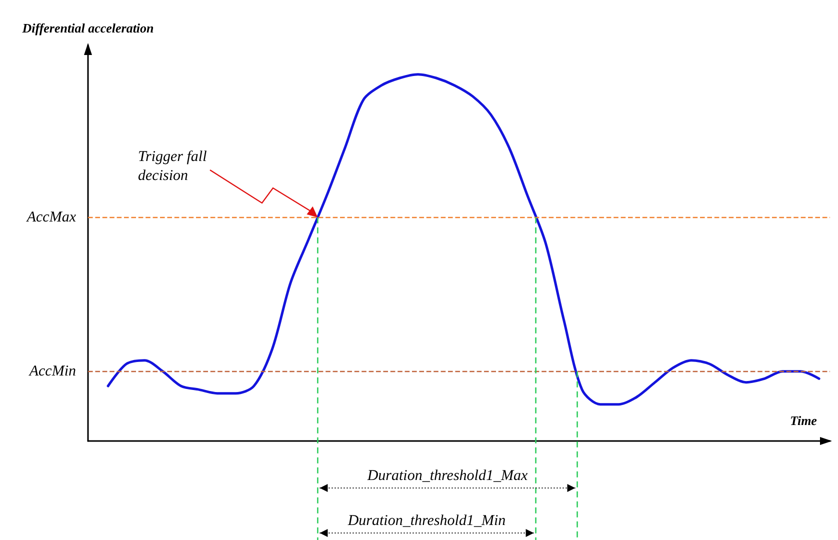 The height and width of the screenshot is (540, 838). Describe the element at coordinates (804, 420) in the screenshot. I see `x-axis-title: Time` at that location.